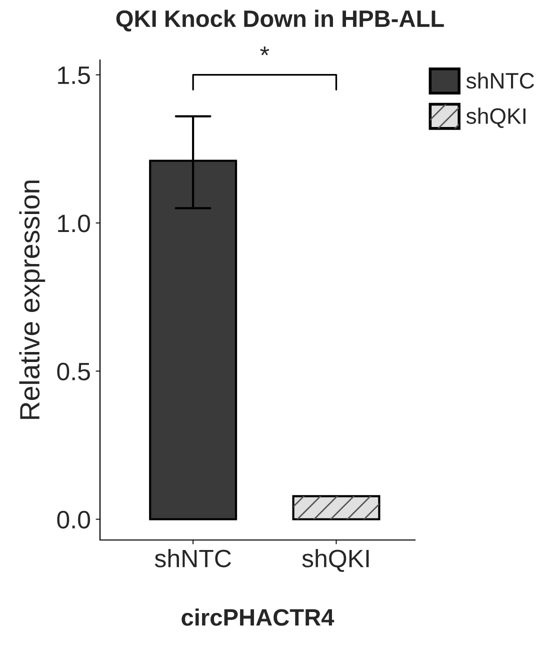 This screenshot has width=560, height=647. Describe the element at coordinates (74, 75) in the screenshot. I see `y-tick-label: 1.5` at that location.